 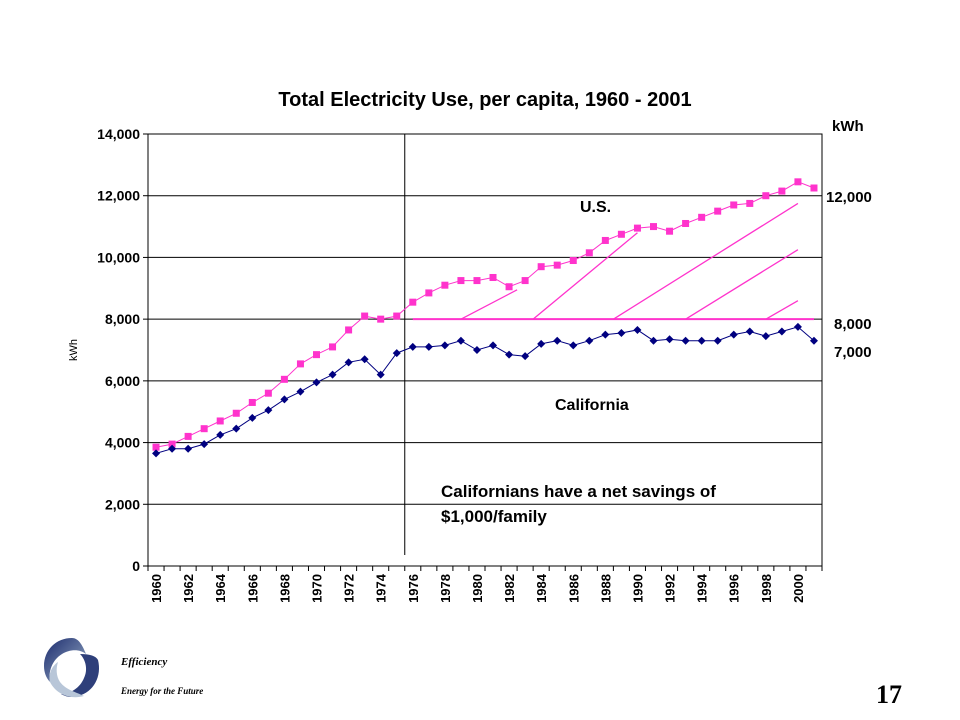 I want to click on footer-org-name: Efficiency, so click(x=144, y=662).